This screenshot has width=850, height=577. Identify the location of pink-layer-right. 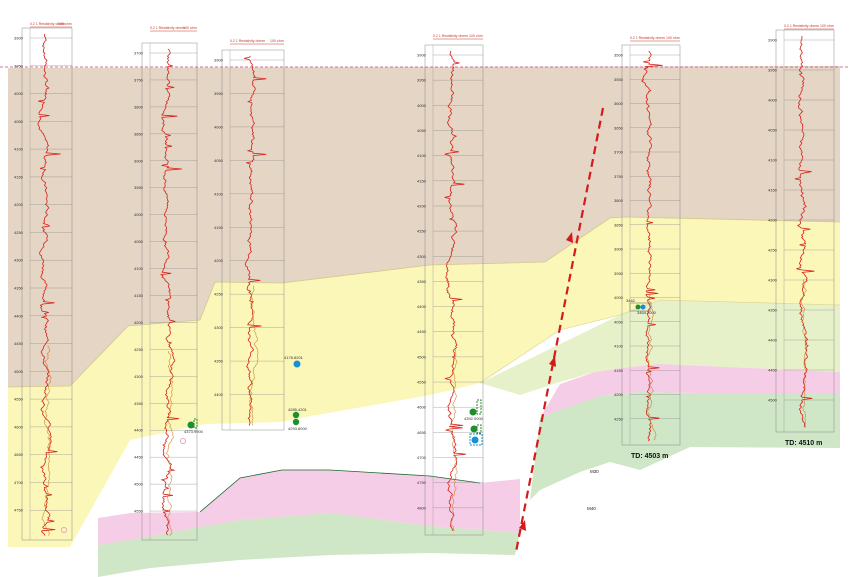
(690, 391).